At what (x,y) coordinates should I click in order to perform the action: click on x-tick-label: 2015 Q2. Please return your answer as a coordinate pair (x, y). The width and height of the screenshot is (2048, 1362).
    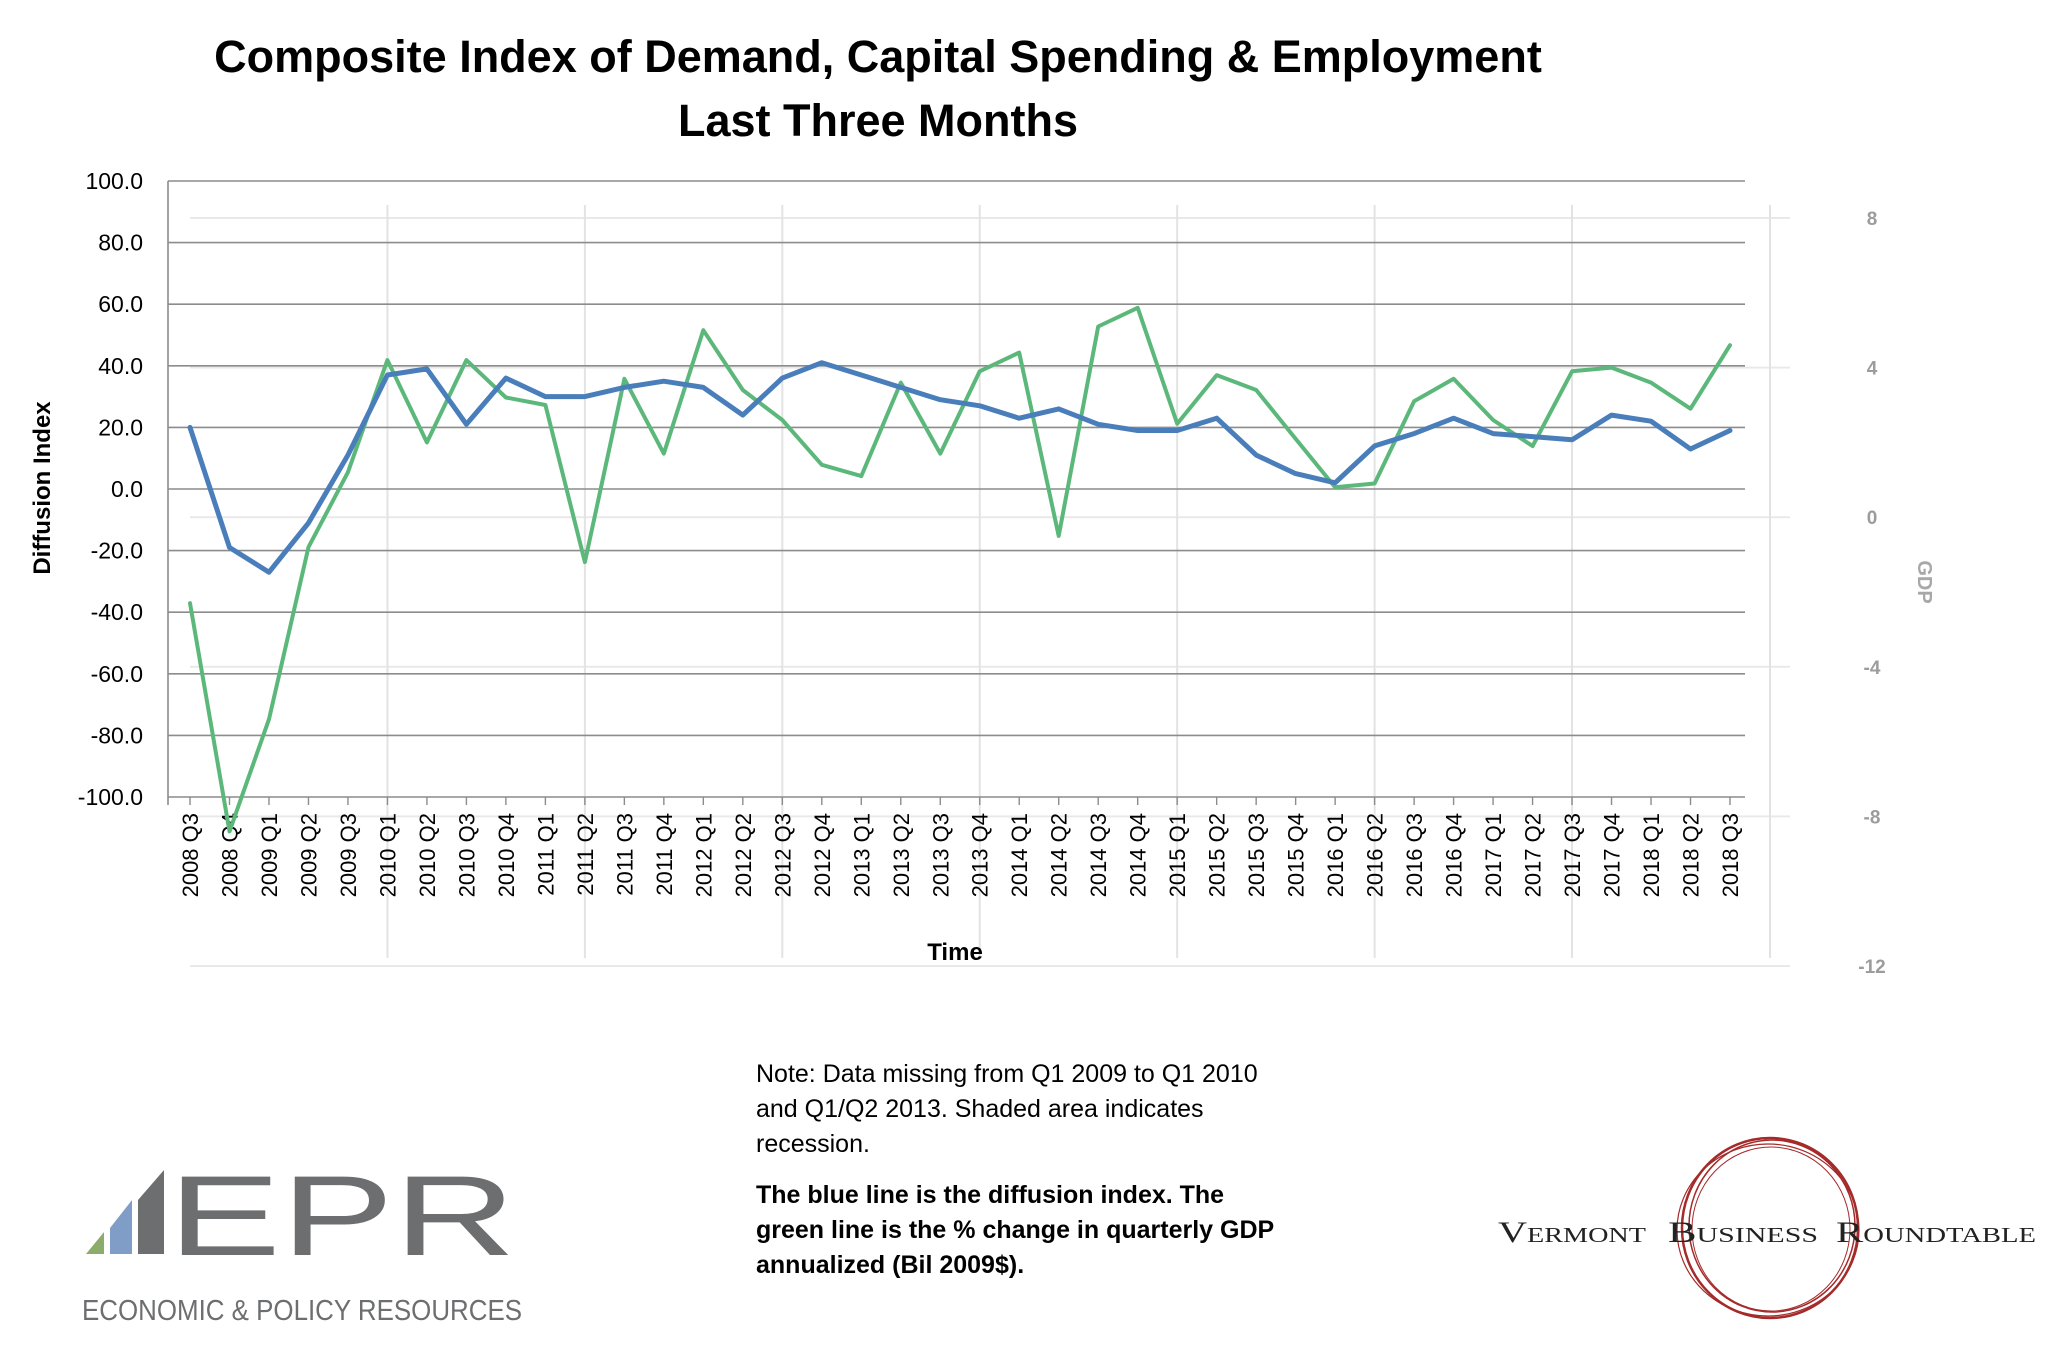
    Looking at the image, I should click on (1217, 855).